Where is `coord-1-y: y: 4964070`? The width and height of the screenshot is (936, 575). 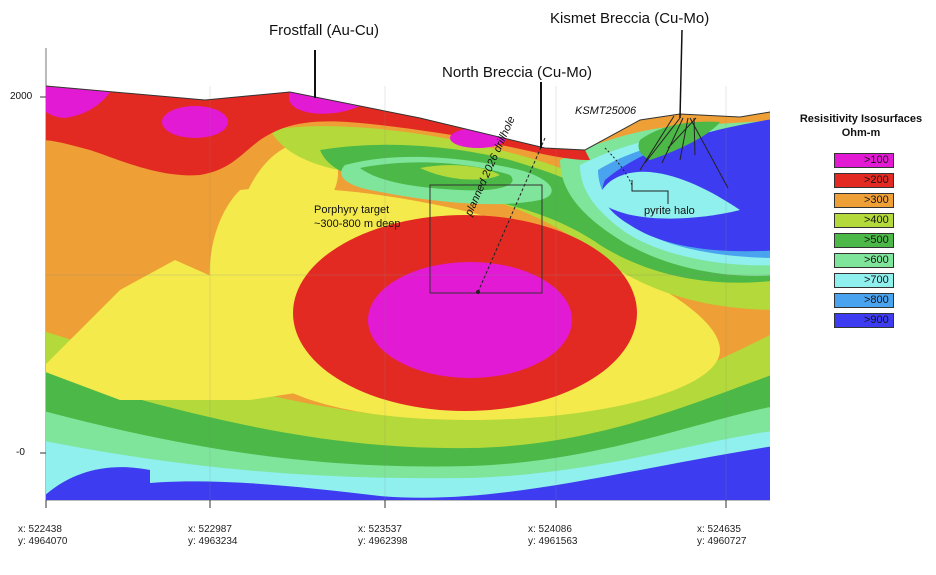
coord-1-y: y: 4964070 is located at coordinates (43, 541).